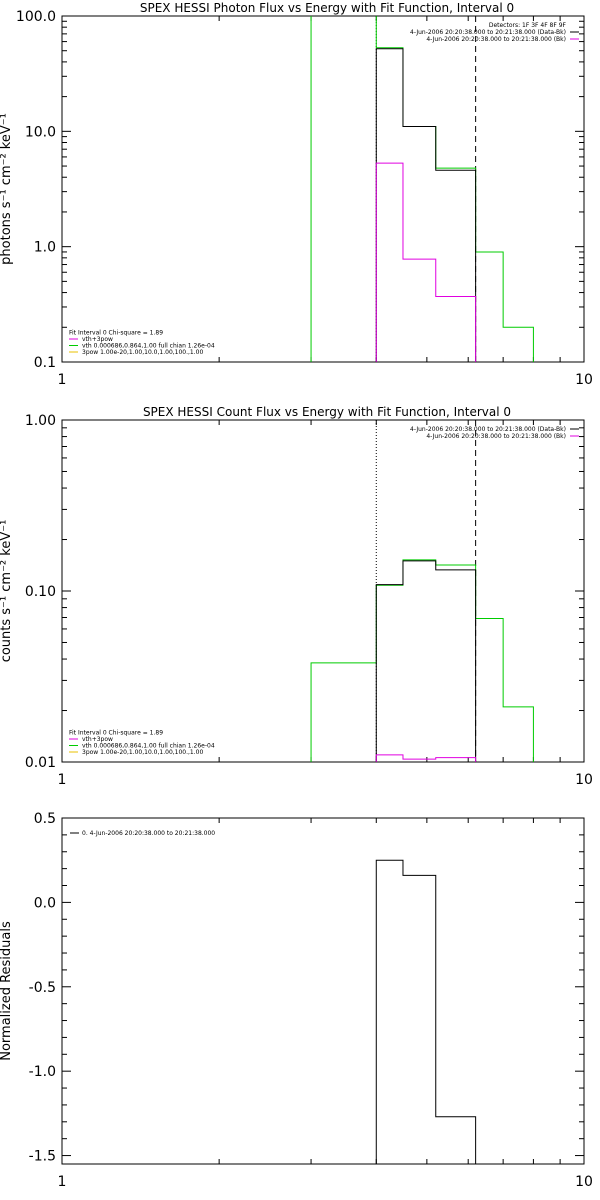  Describe the element at coordinates (40, 132) in the screenshot. I see `y-tick-label: 10.0` at that location.